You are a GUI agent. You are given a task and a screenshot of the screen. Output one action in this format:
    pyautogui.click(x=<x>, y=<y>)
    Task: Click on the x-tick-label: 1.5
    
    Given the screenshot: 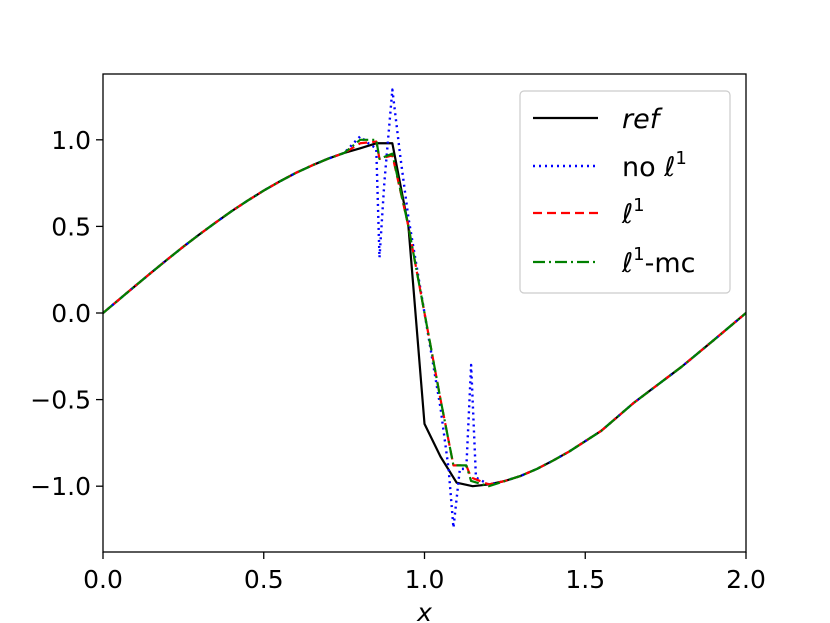 What is the action you would take?
    pyautogui.click(x=585, y=579)
    